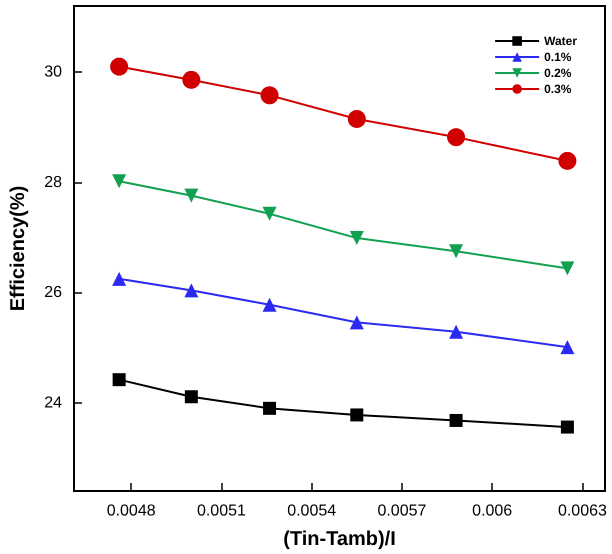 This screenshot has width=612, height=554. Describe the element at coordinates (311, 511) in the screenshot. I see `x-tick-label: 0.0054` at that location.